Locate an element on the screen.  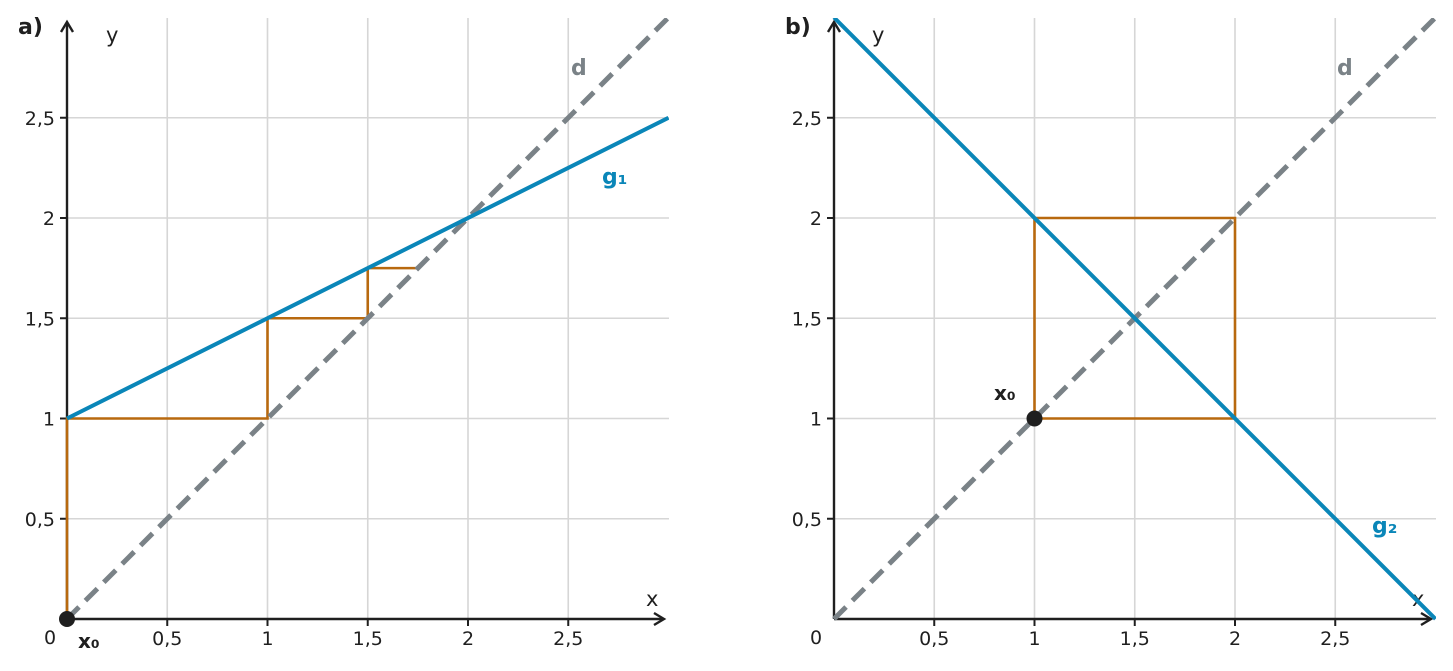
cobweb-path is located at coordinates (1135, 318).